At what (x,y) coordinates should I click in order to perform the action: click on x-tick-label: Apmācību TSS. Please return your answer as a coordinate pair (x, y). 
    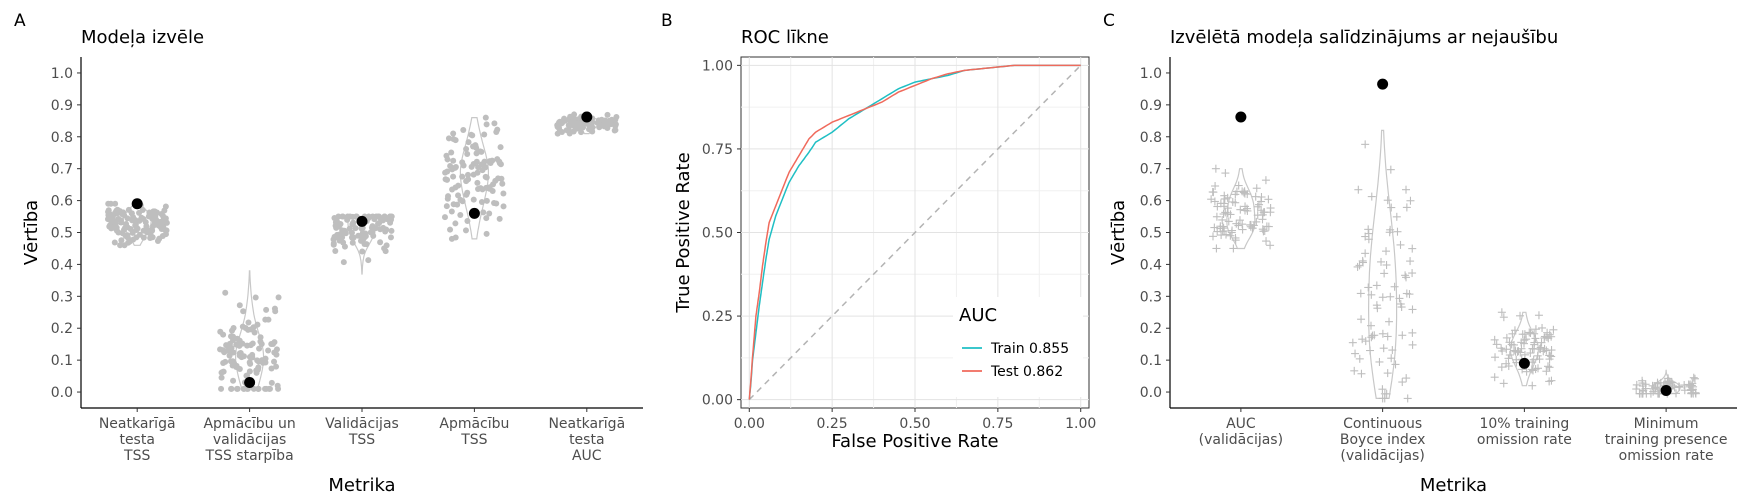
    Looking at the image, I should click on (474, 432).